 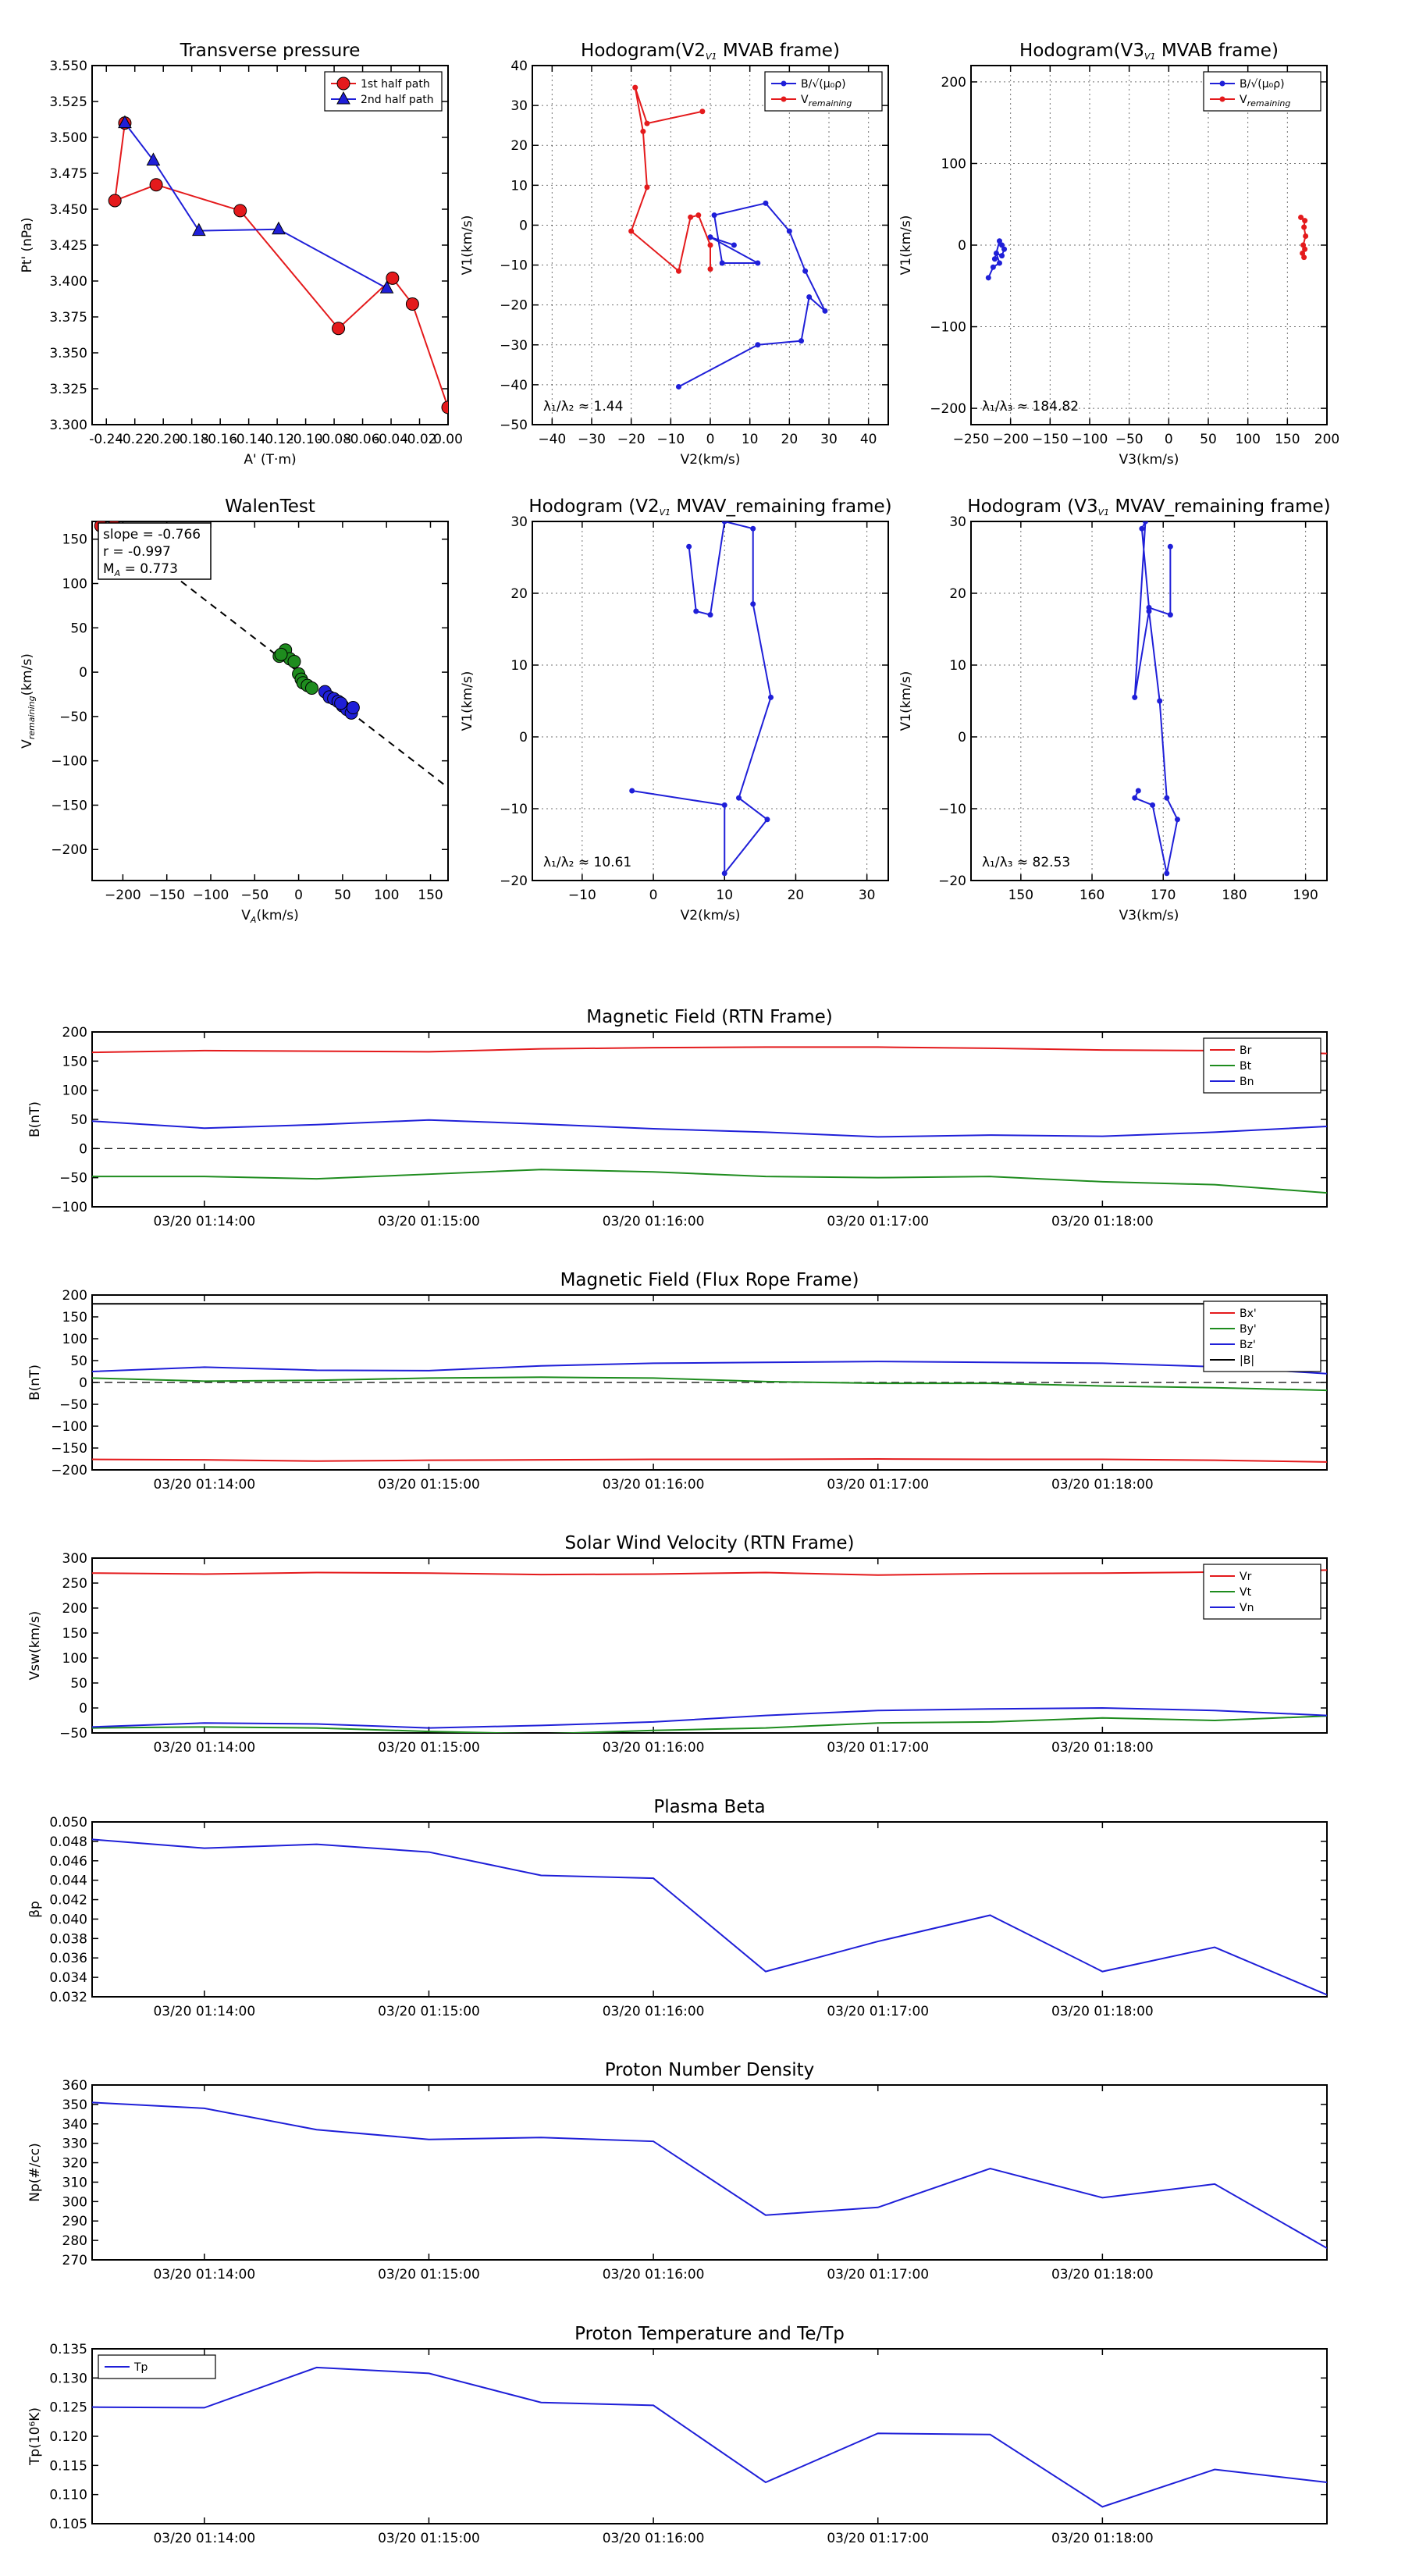 I want to click on series-line-Bn, so click(x=710, y=1128).